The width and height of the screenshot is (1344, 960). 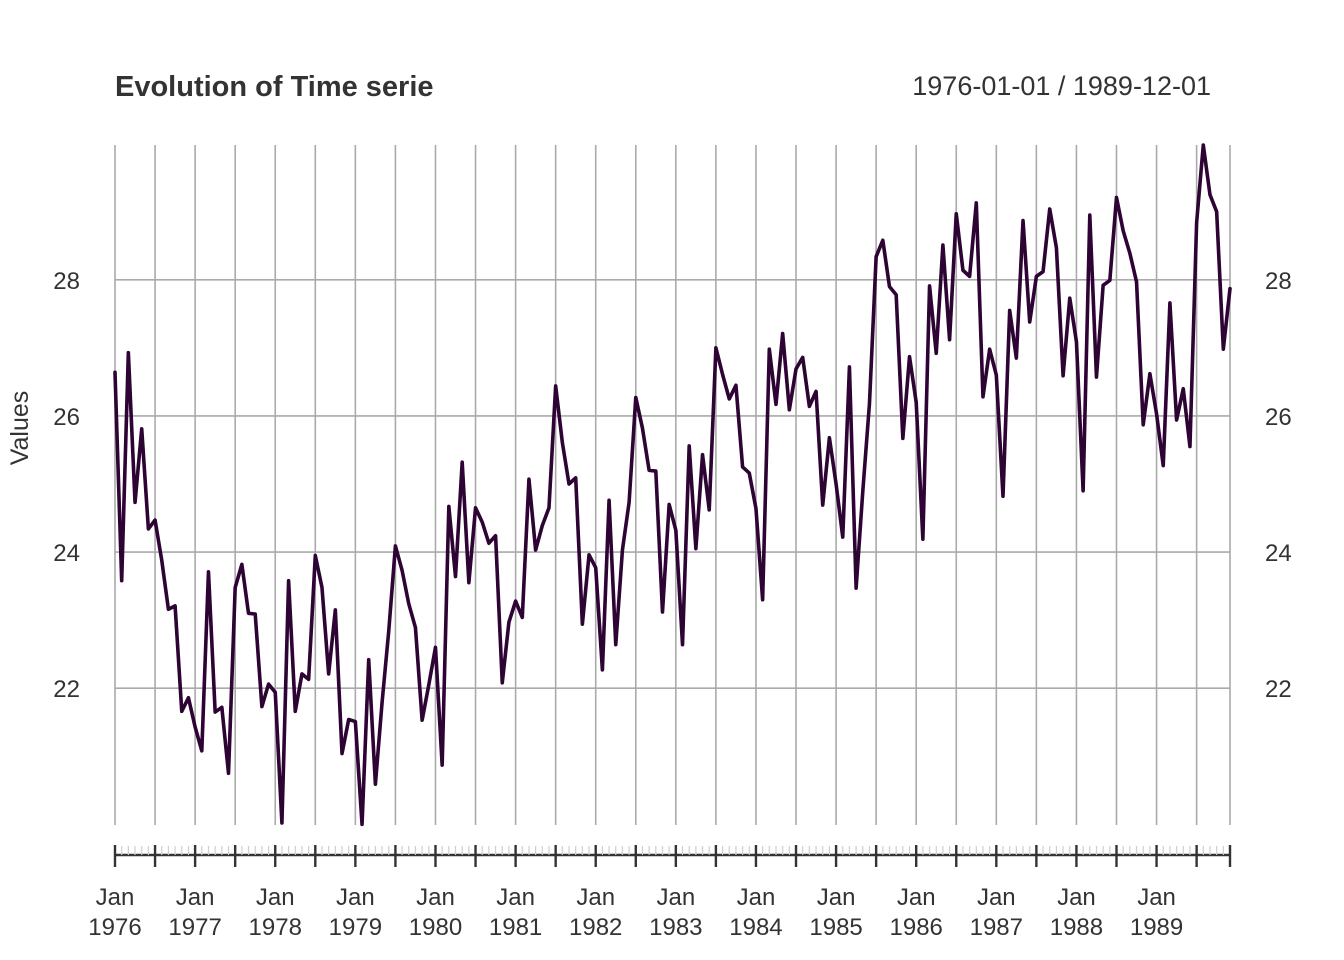 What do you see at coordinates (66, 281) in the screenshot?
I see `y-tick-label-left: 28` at bounding box center [66, 281].